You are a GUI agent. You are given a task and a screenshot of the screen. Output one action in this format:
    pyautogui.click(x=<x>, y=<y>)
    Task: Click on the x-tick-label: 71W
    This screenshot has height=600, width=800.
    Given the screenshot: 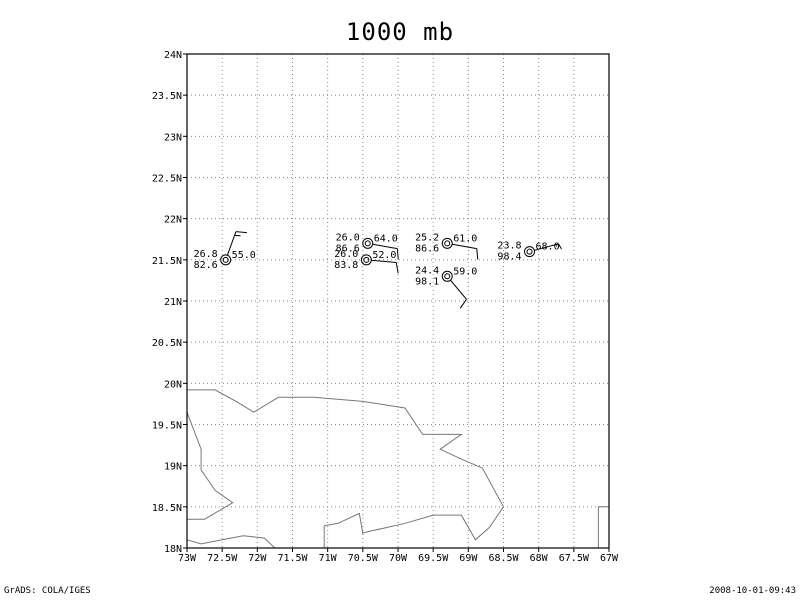 What is the action you would take?
    pyautogui.click(x=328, y=558)
    